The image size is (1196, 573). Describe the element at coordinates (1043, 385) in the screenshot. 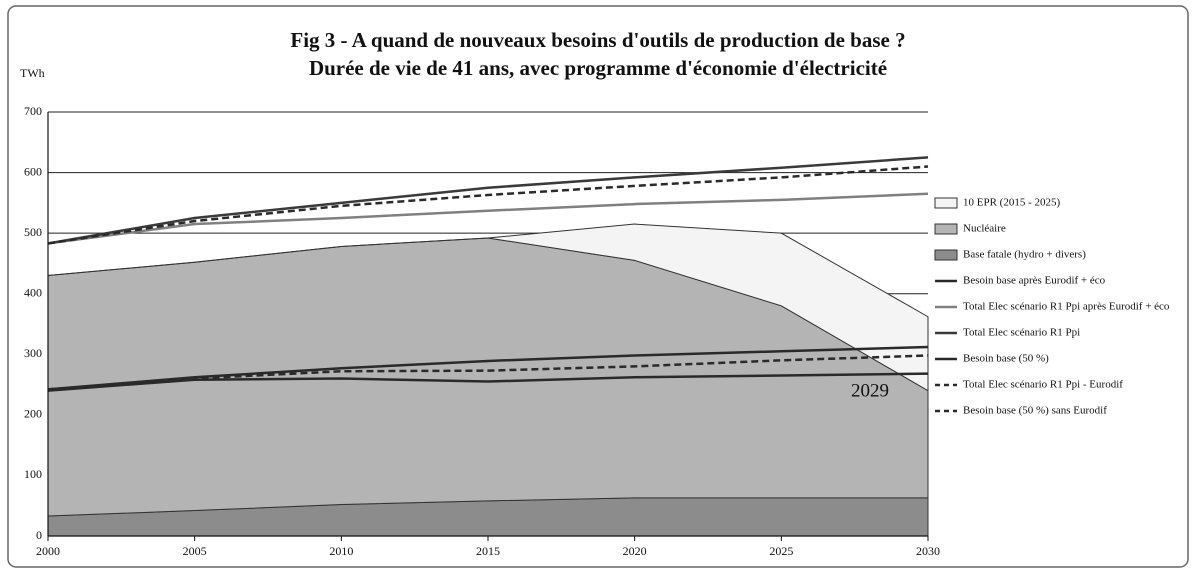

I see `legend-label: Total Elec scénario R1 Ppi - Eurodif` at that location.